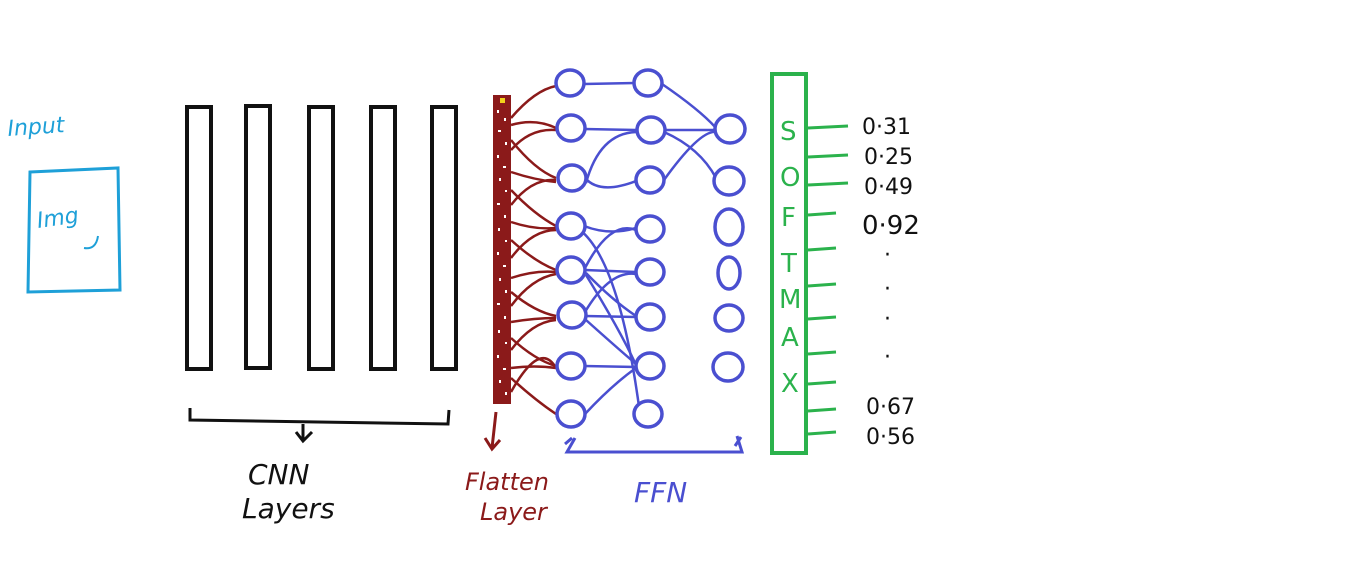 The height and width of the screenshot is (561, 1360). What do you see at coordinates (57, 218) in the screenshot?
I see `input-image-label: Img` at bounding box center [57, 218].